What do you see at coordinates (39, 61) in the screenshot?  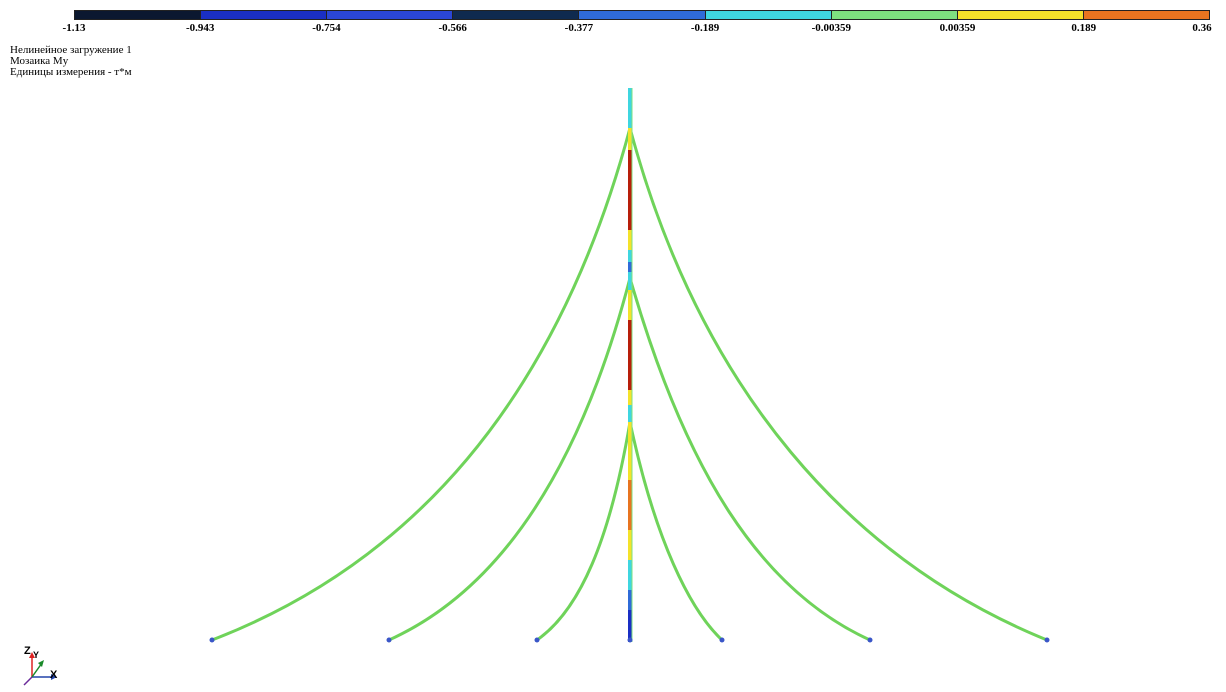 I see `mosaic-label: Мозаика My` at bounding box center [39, 61].